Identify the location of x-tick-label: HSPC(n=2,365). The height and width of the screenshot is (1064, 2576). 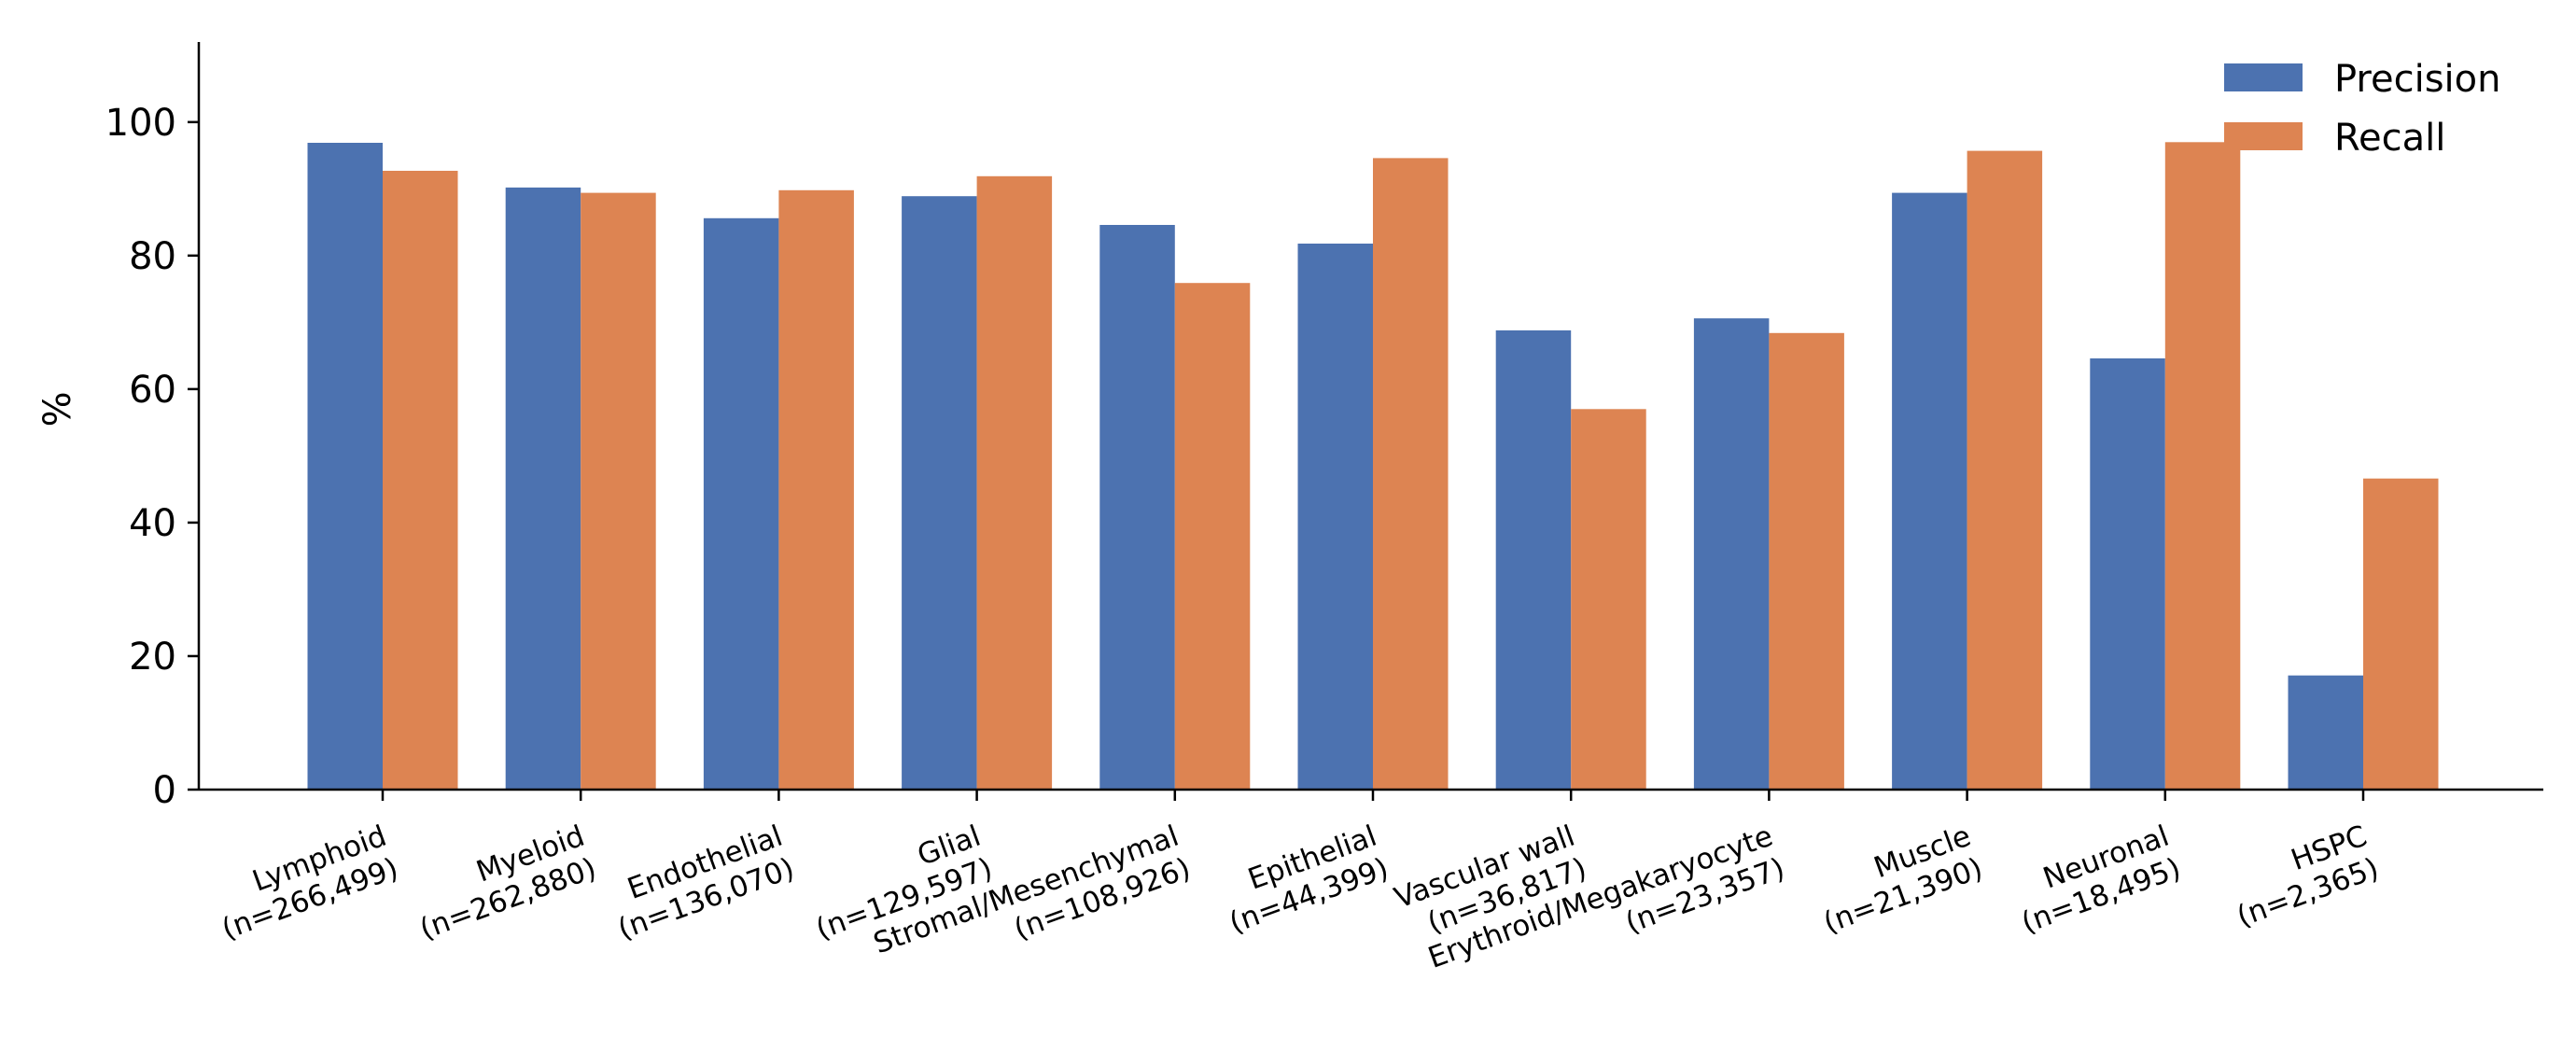
(2301, 876).